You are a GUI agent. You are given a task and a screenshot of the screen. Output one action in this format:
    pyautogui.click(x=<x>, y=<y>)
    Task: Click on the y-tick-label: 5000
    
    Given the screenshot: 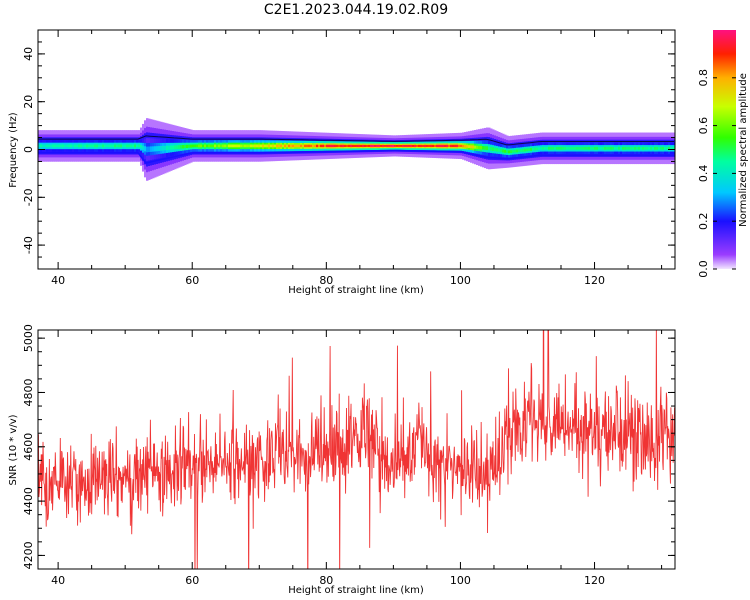 What is the action you would take?
    pyautogui.click(x=28, y=338)
    